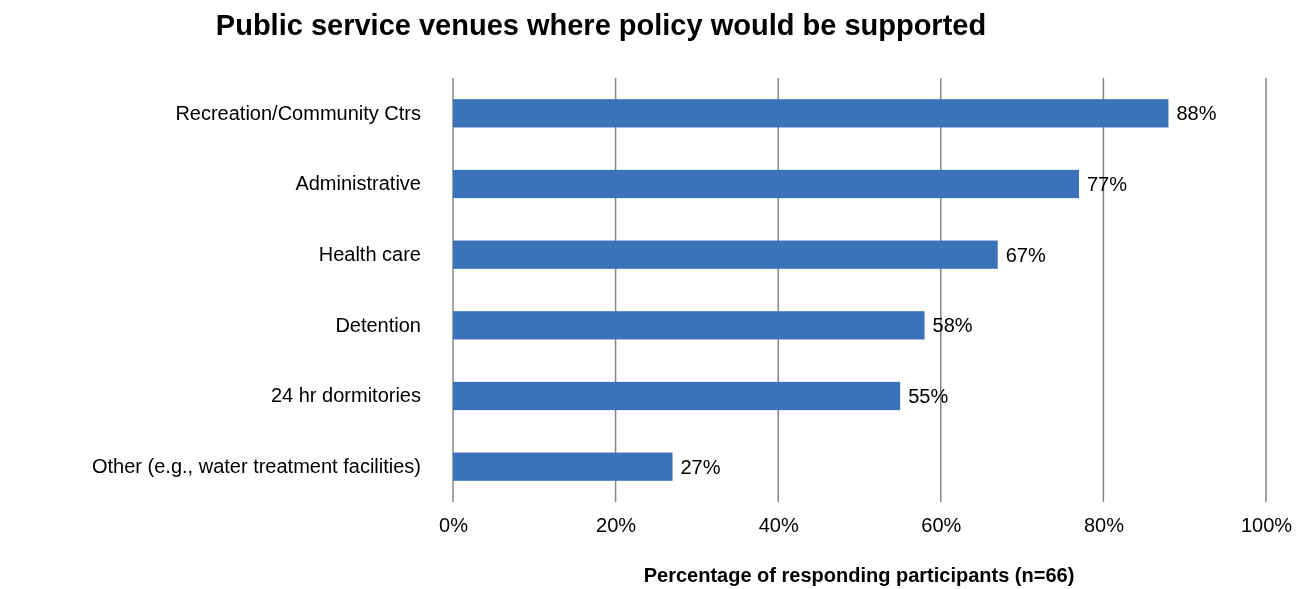 The height and width of the screenshot is (589, 1311). I want to click on y-tick-label: Administrative, so click(358, 183).